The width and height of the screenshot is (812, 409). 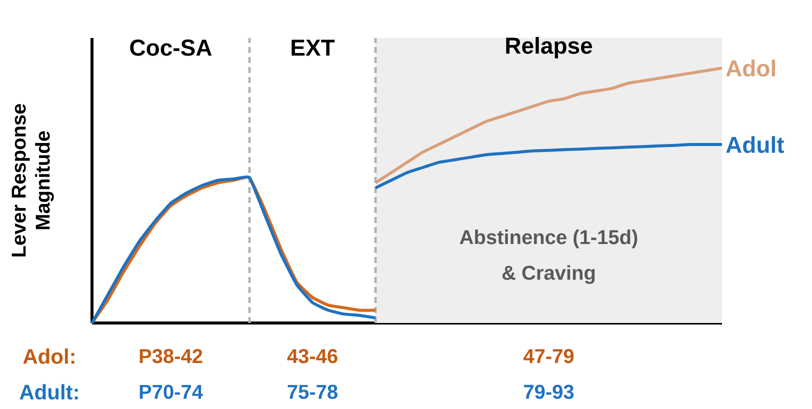 I want to click on text: 79-93, so click(x=549, y=391).